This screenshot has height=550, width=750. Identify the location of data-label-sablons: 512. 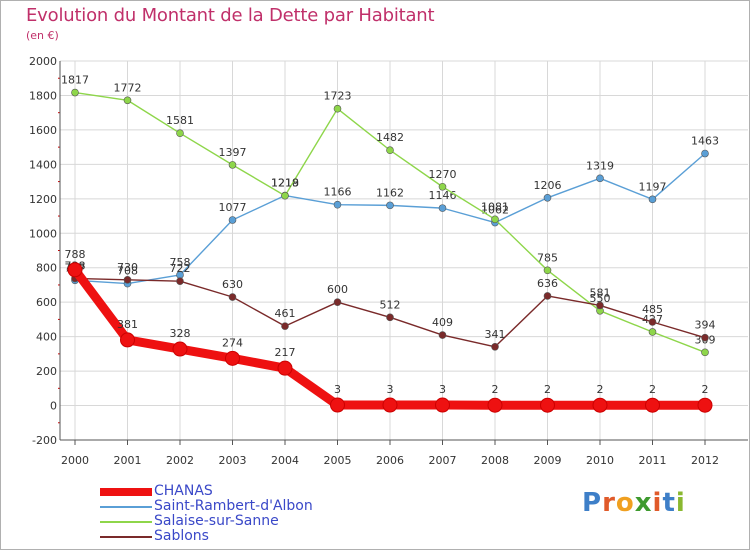
(390, 304).